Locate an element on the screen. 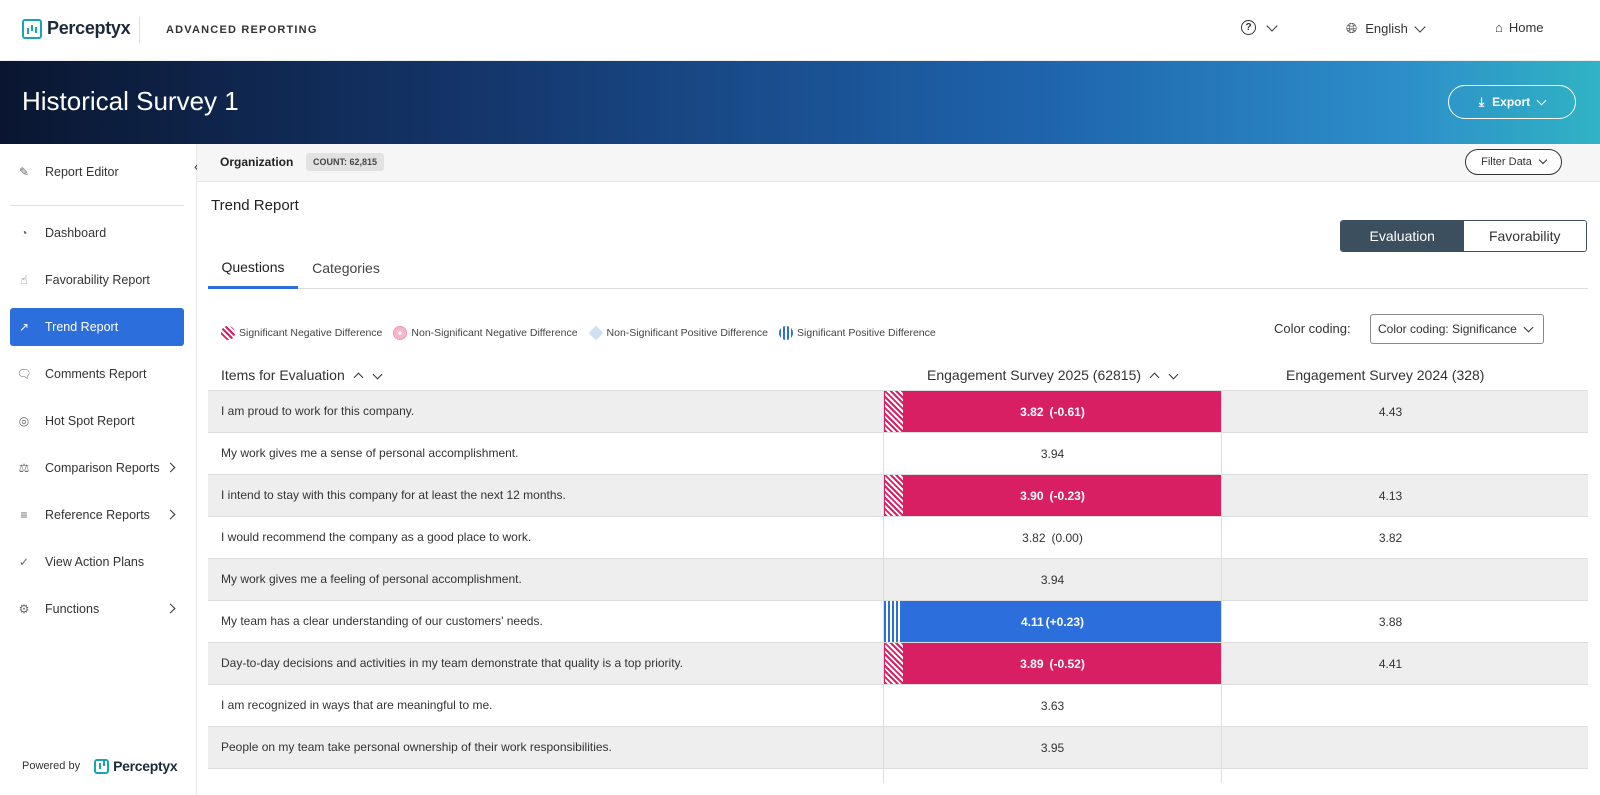 The image size is (1600, 795). download-icon: ⤓ is located at coordinates (1481, 101).